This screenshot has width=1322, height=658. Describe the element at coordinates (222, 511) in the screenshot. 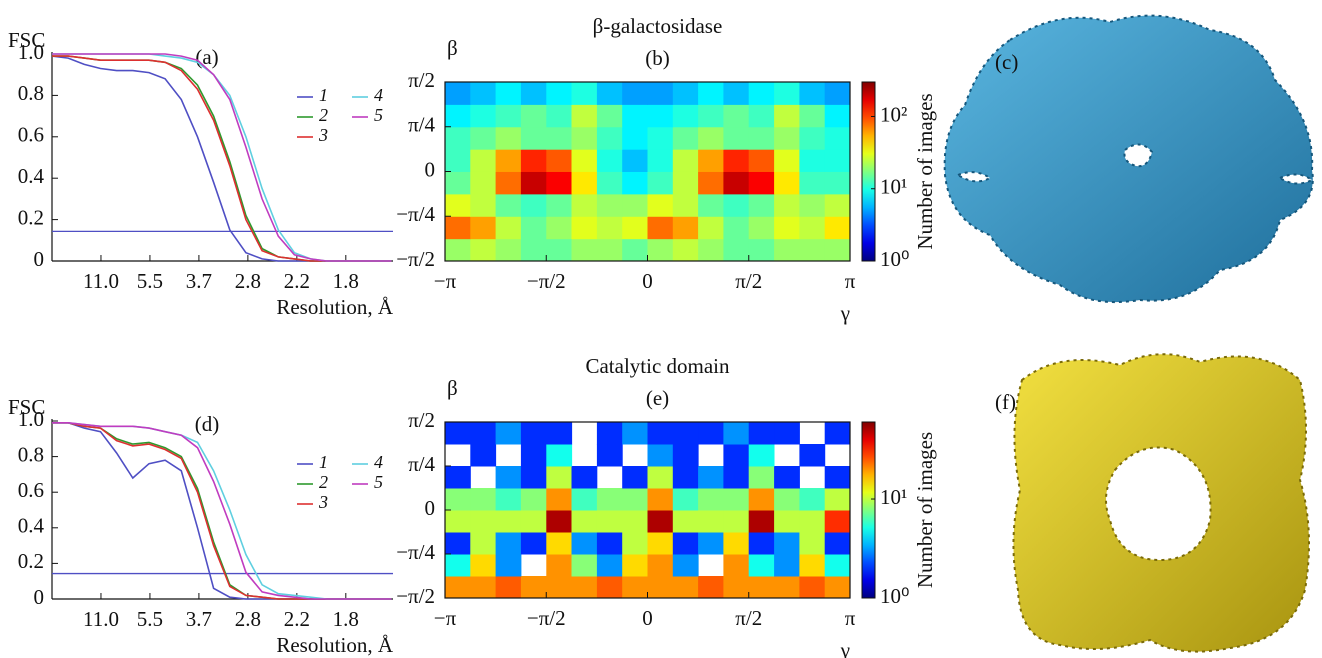

I see `fsc-curve` at that location.